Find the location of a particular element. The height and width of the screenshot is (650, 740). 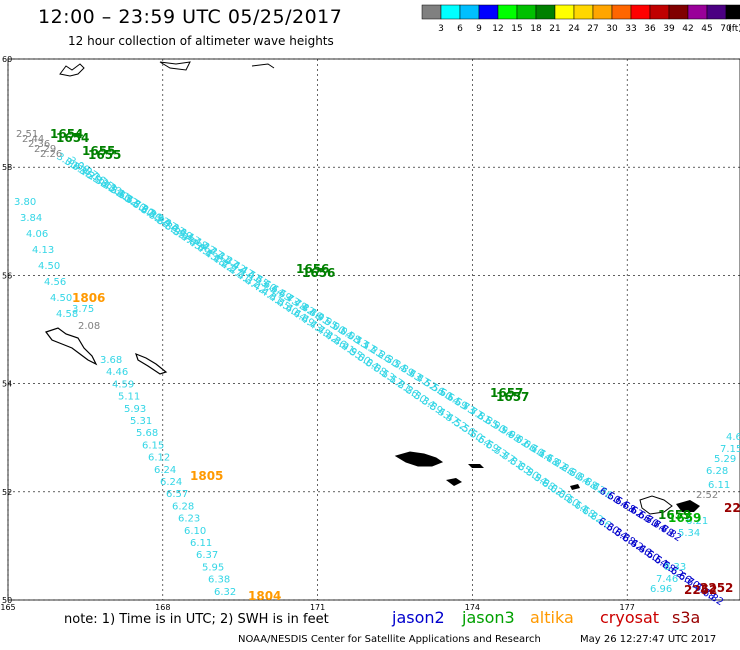

swh-value: 4.50 is located at coordinates (49, 266).